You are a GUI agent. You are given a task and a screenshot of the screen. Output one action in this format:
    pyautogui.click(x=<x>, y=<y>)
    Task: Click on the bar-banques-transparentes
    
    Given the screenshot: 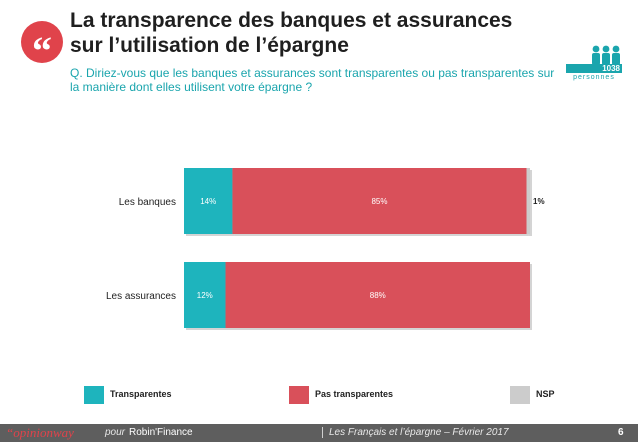 What is the action you would take?
    pyautogui.click(x=208, y=201)
    